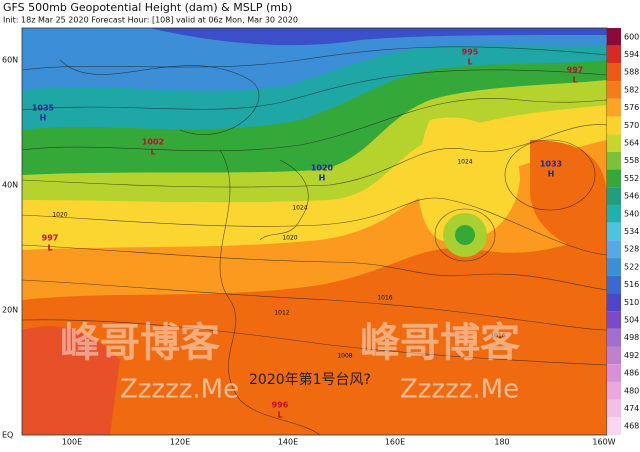 The height and width of the screenshot is (452, 640). What do you see at coordinates (180, 442) in the screenshot?
I see `longitude-label: 120E` at bounding box center [180, 442].